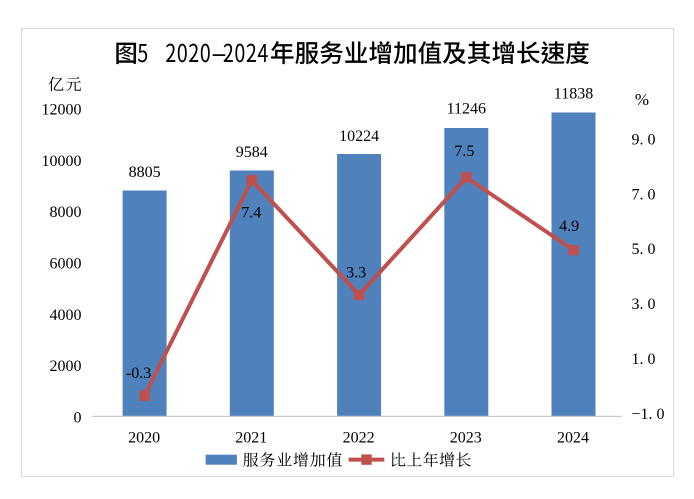 The height and width of the screenshot is (499, 694). Describe the element at coordinates (144, 438) in the screenshot. I see `svg-text: 2020` at that location.